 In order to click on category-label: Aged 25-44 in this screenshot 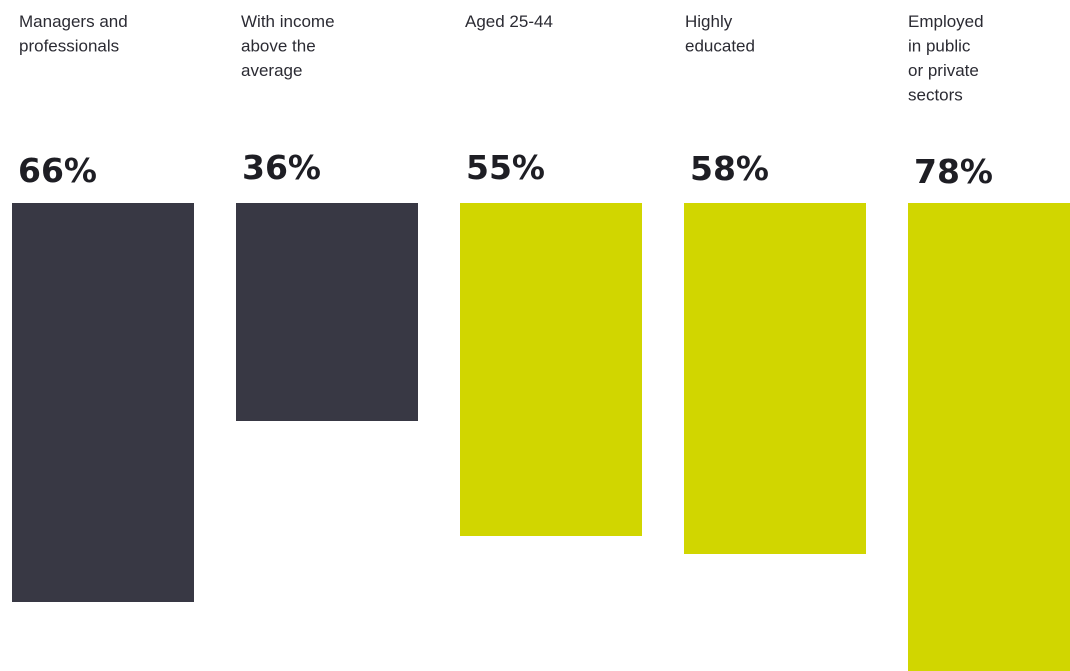, I will do `click(509, 21)`.